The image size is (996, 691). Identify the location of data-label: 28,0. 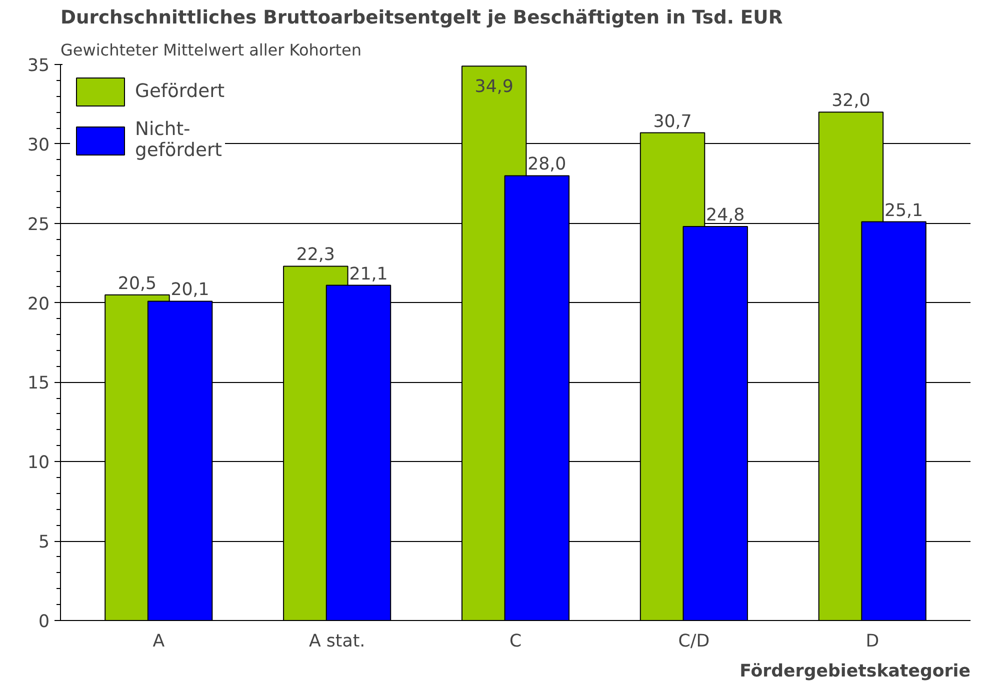
(547, 164).